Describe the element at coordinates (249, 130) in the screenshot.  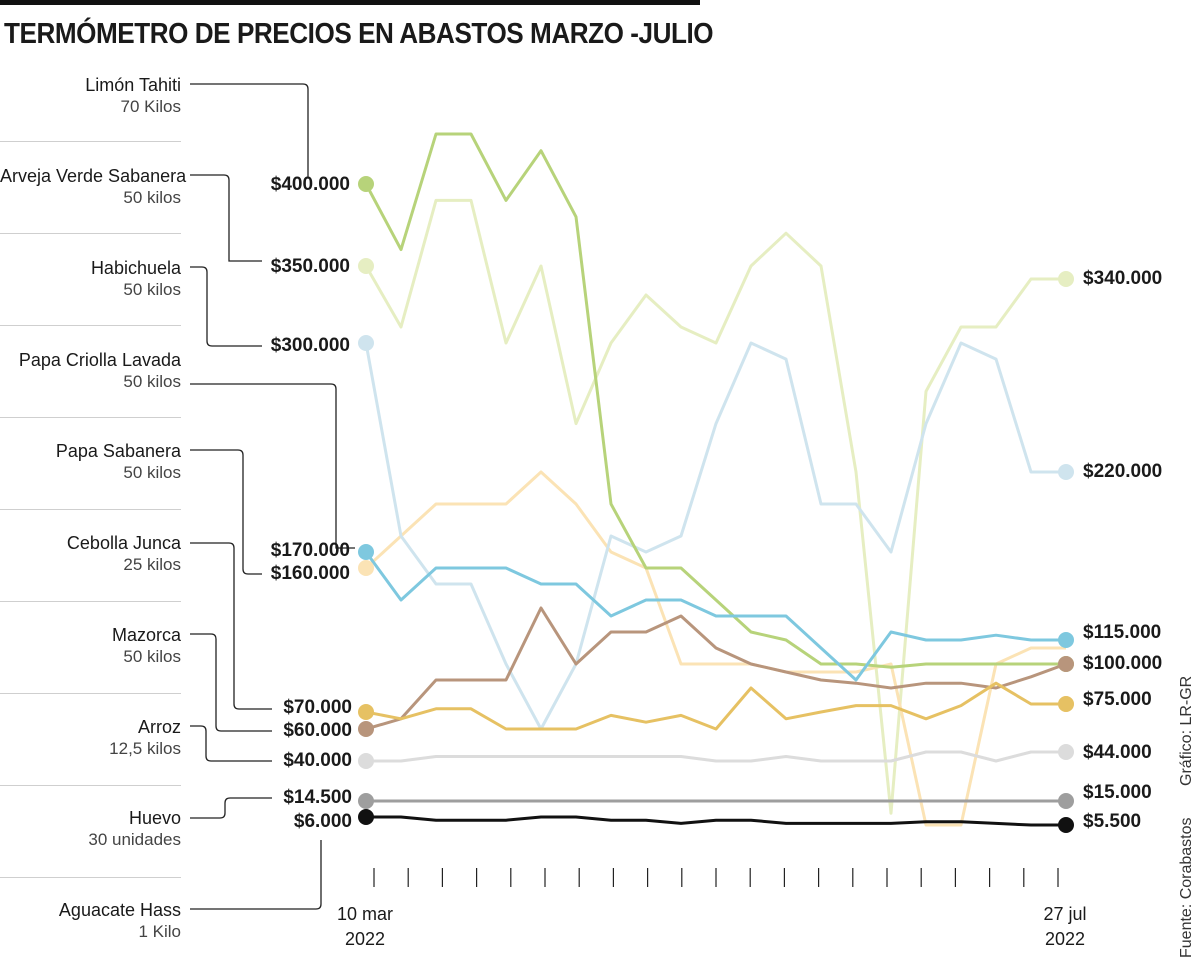
I see `connector-limon` at that location.